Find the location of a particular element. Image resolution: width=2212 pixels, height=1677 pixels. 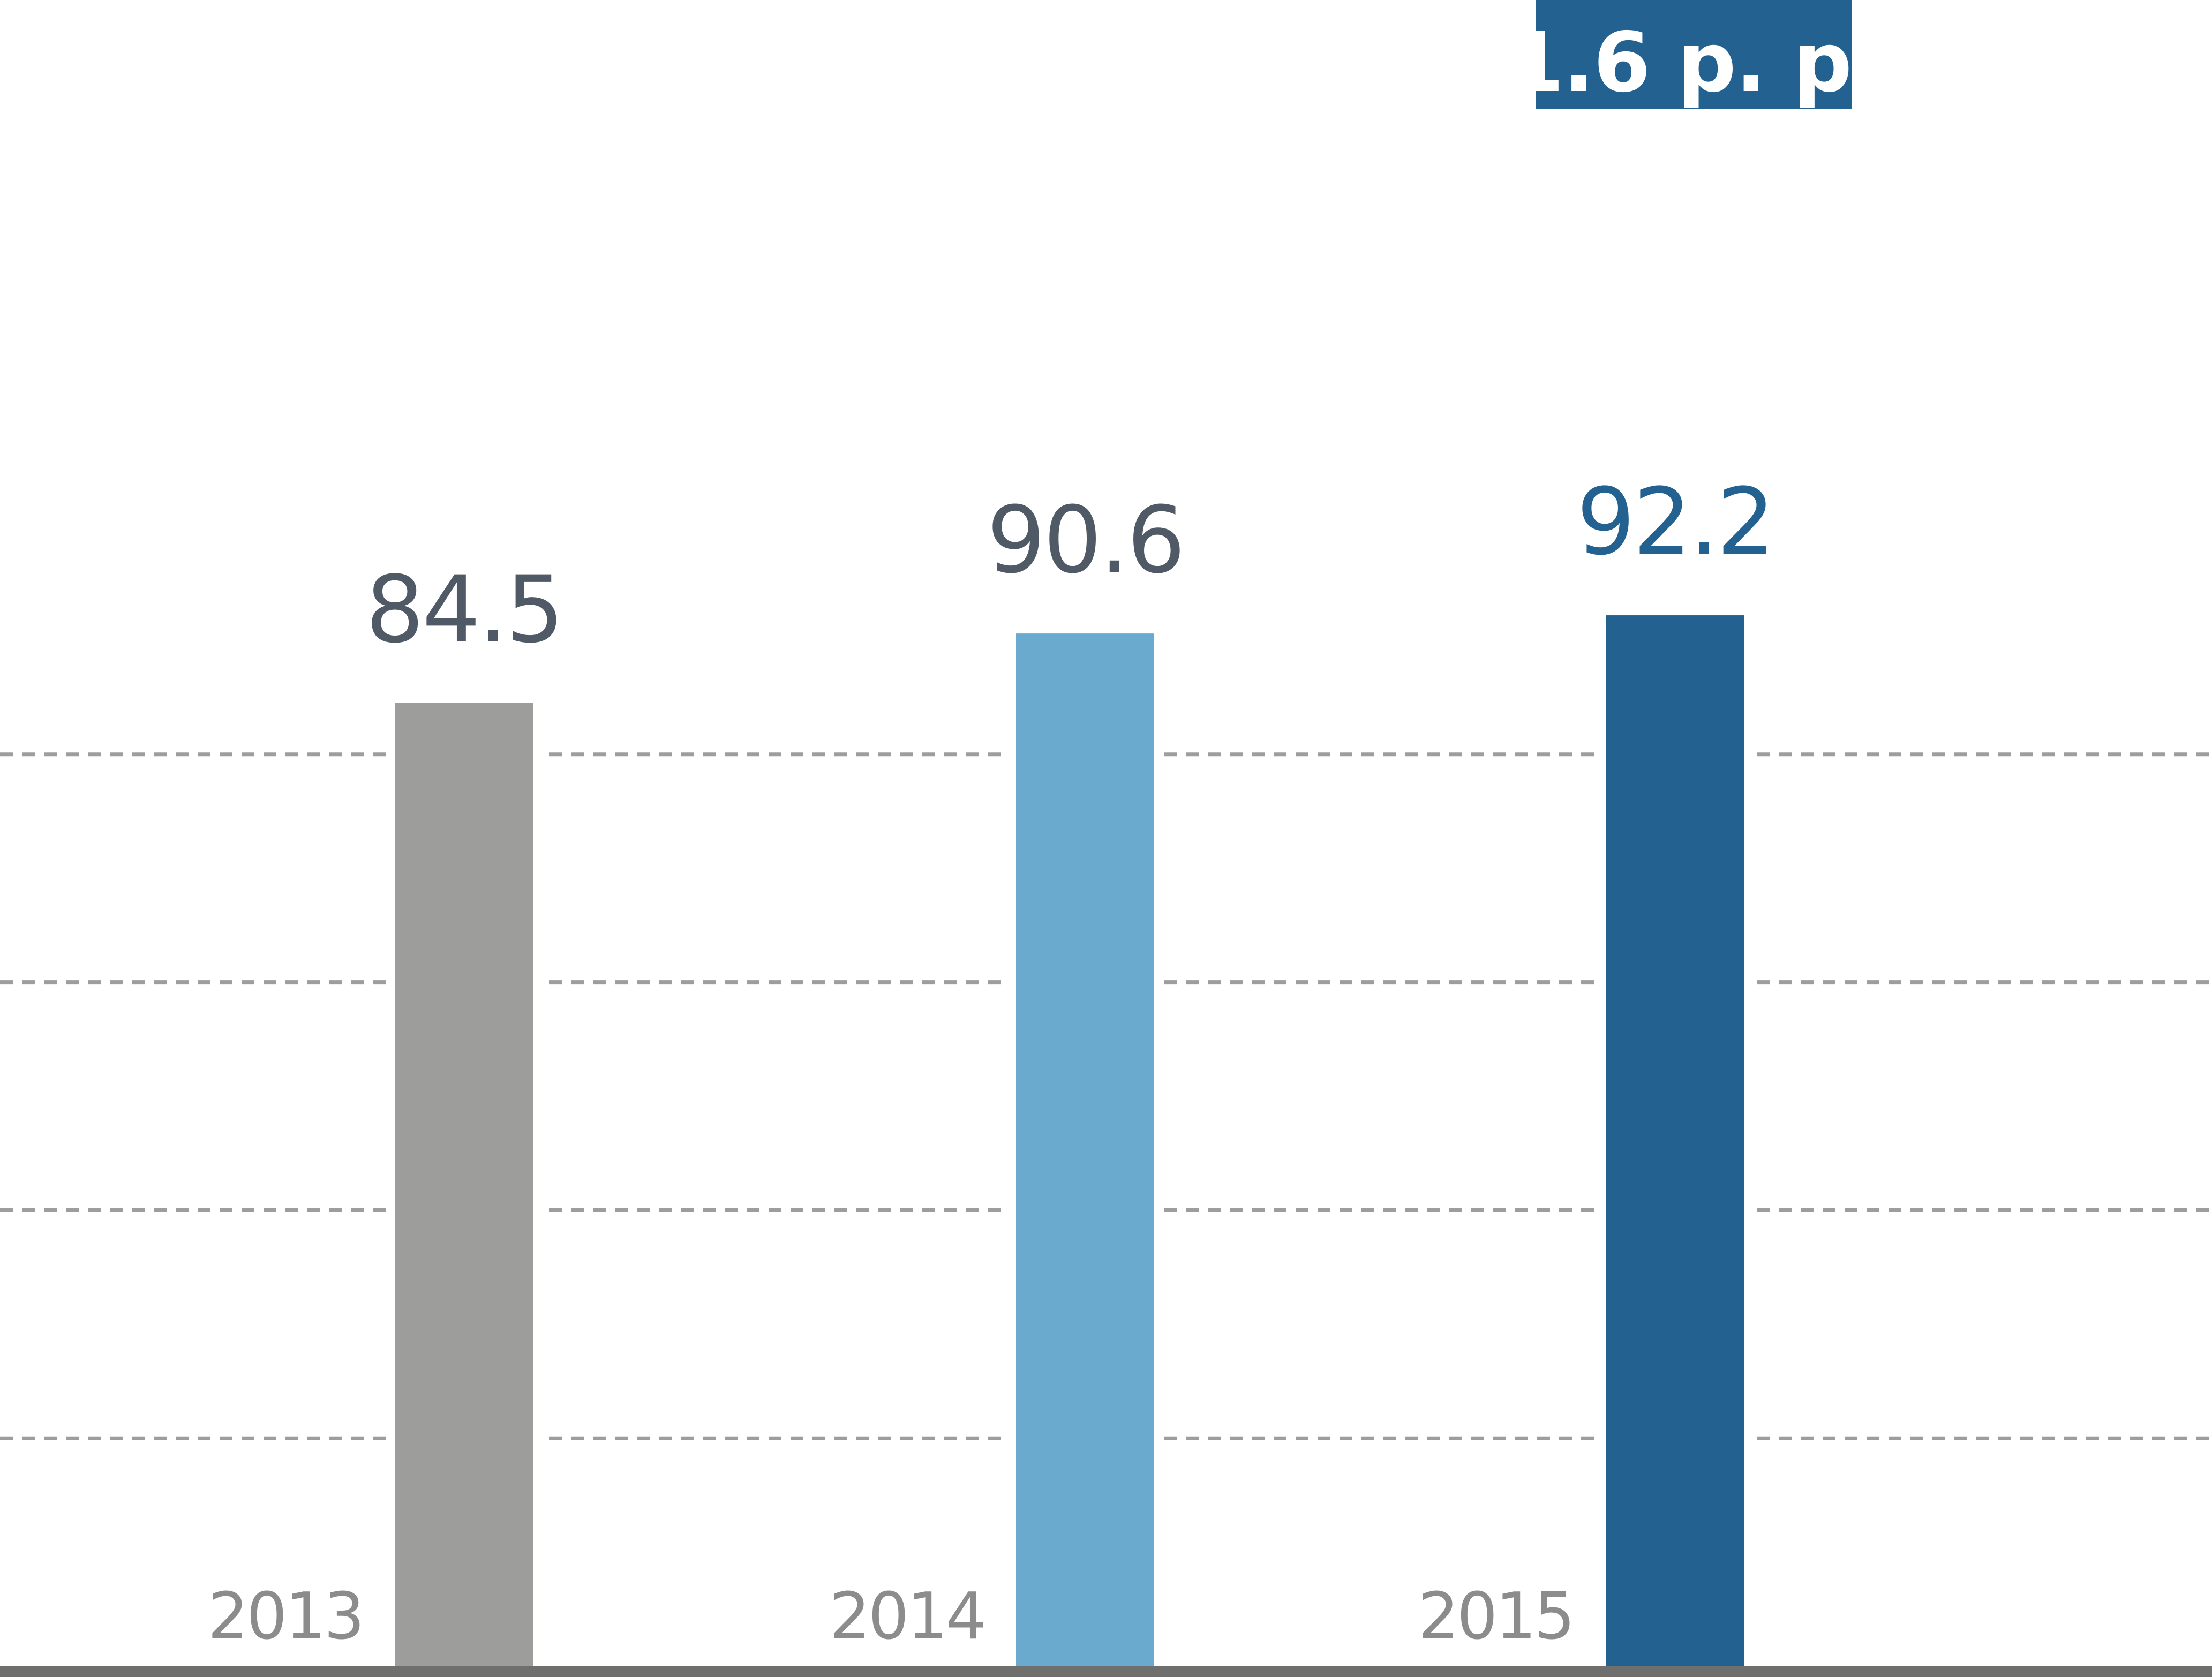

x-axis-baseline is located at coordinates (1106, 1671).